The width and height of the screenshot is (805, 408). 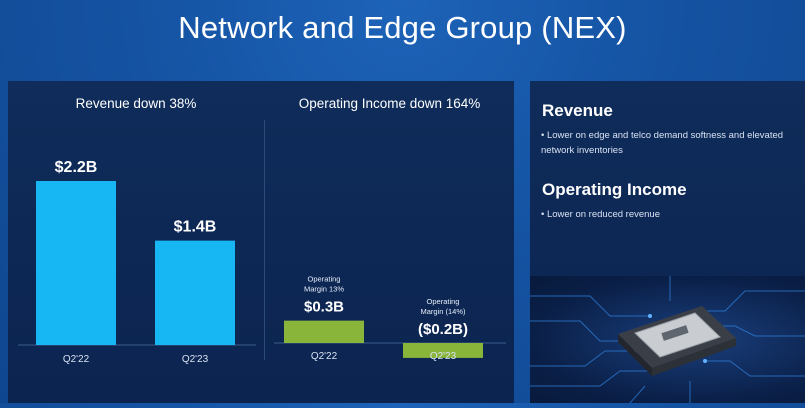 I want to click on revenue-category-label: Q2'22, so click(x=76, y=359).